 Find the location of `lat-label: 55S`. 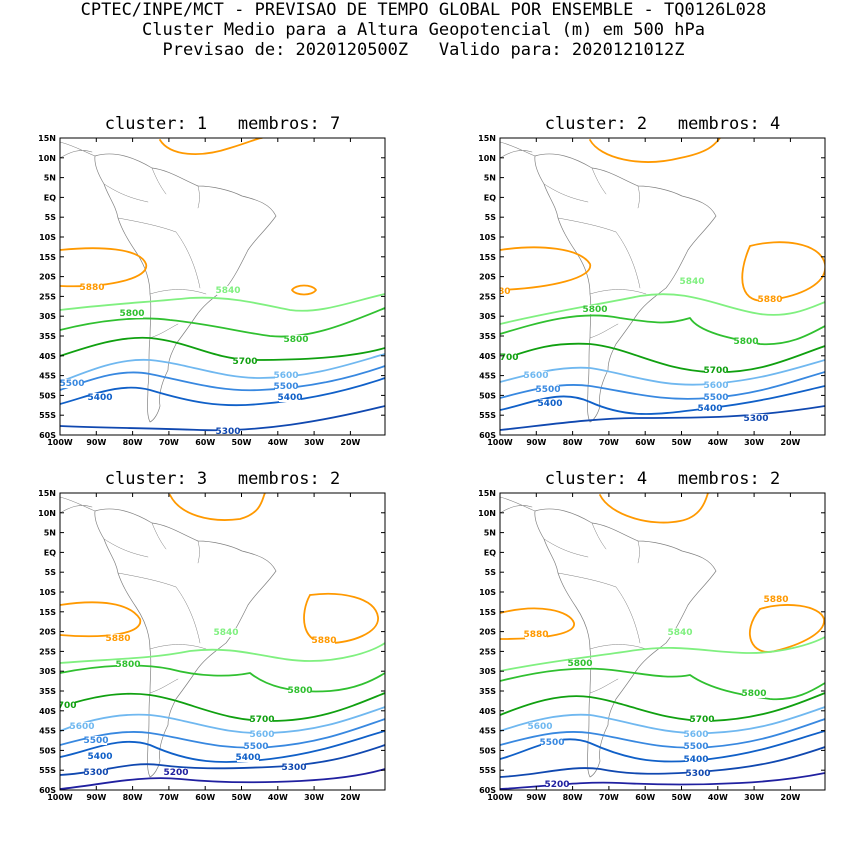

lat-label: 55S is located at coordinates (487, 415).